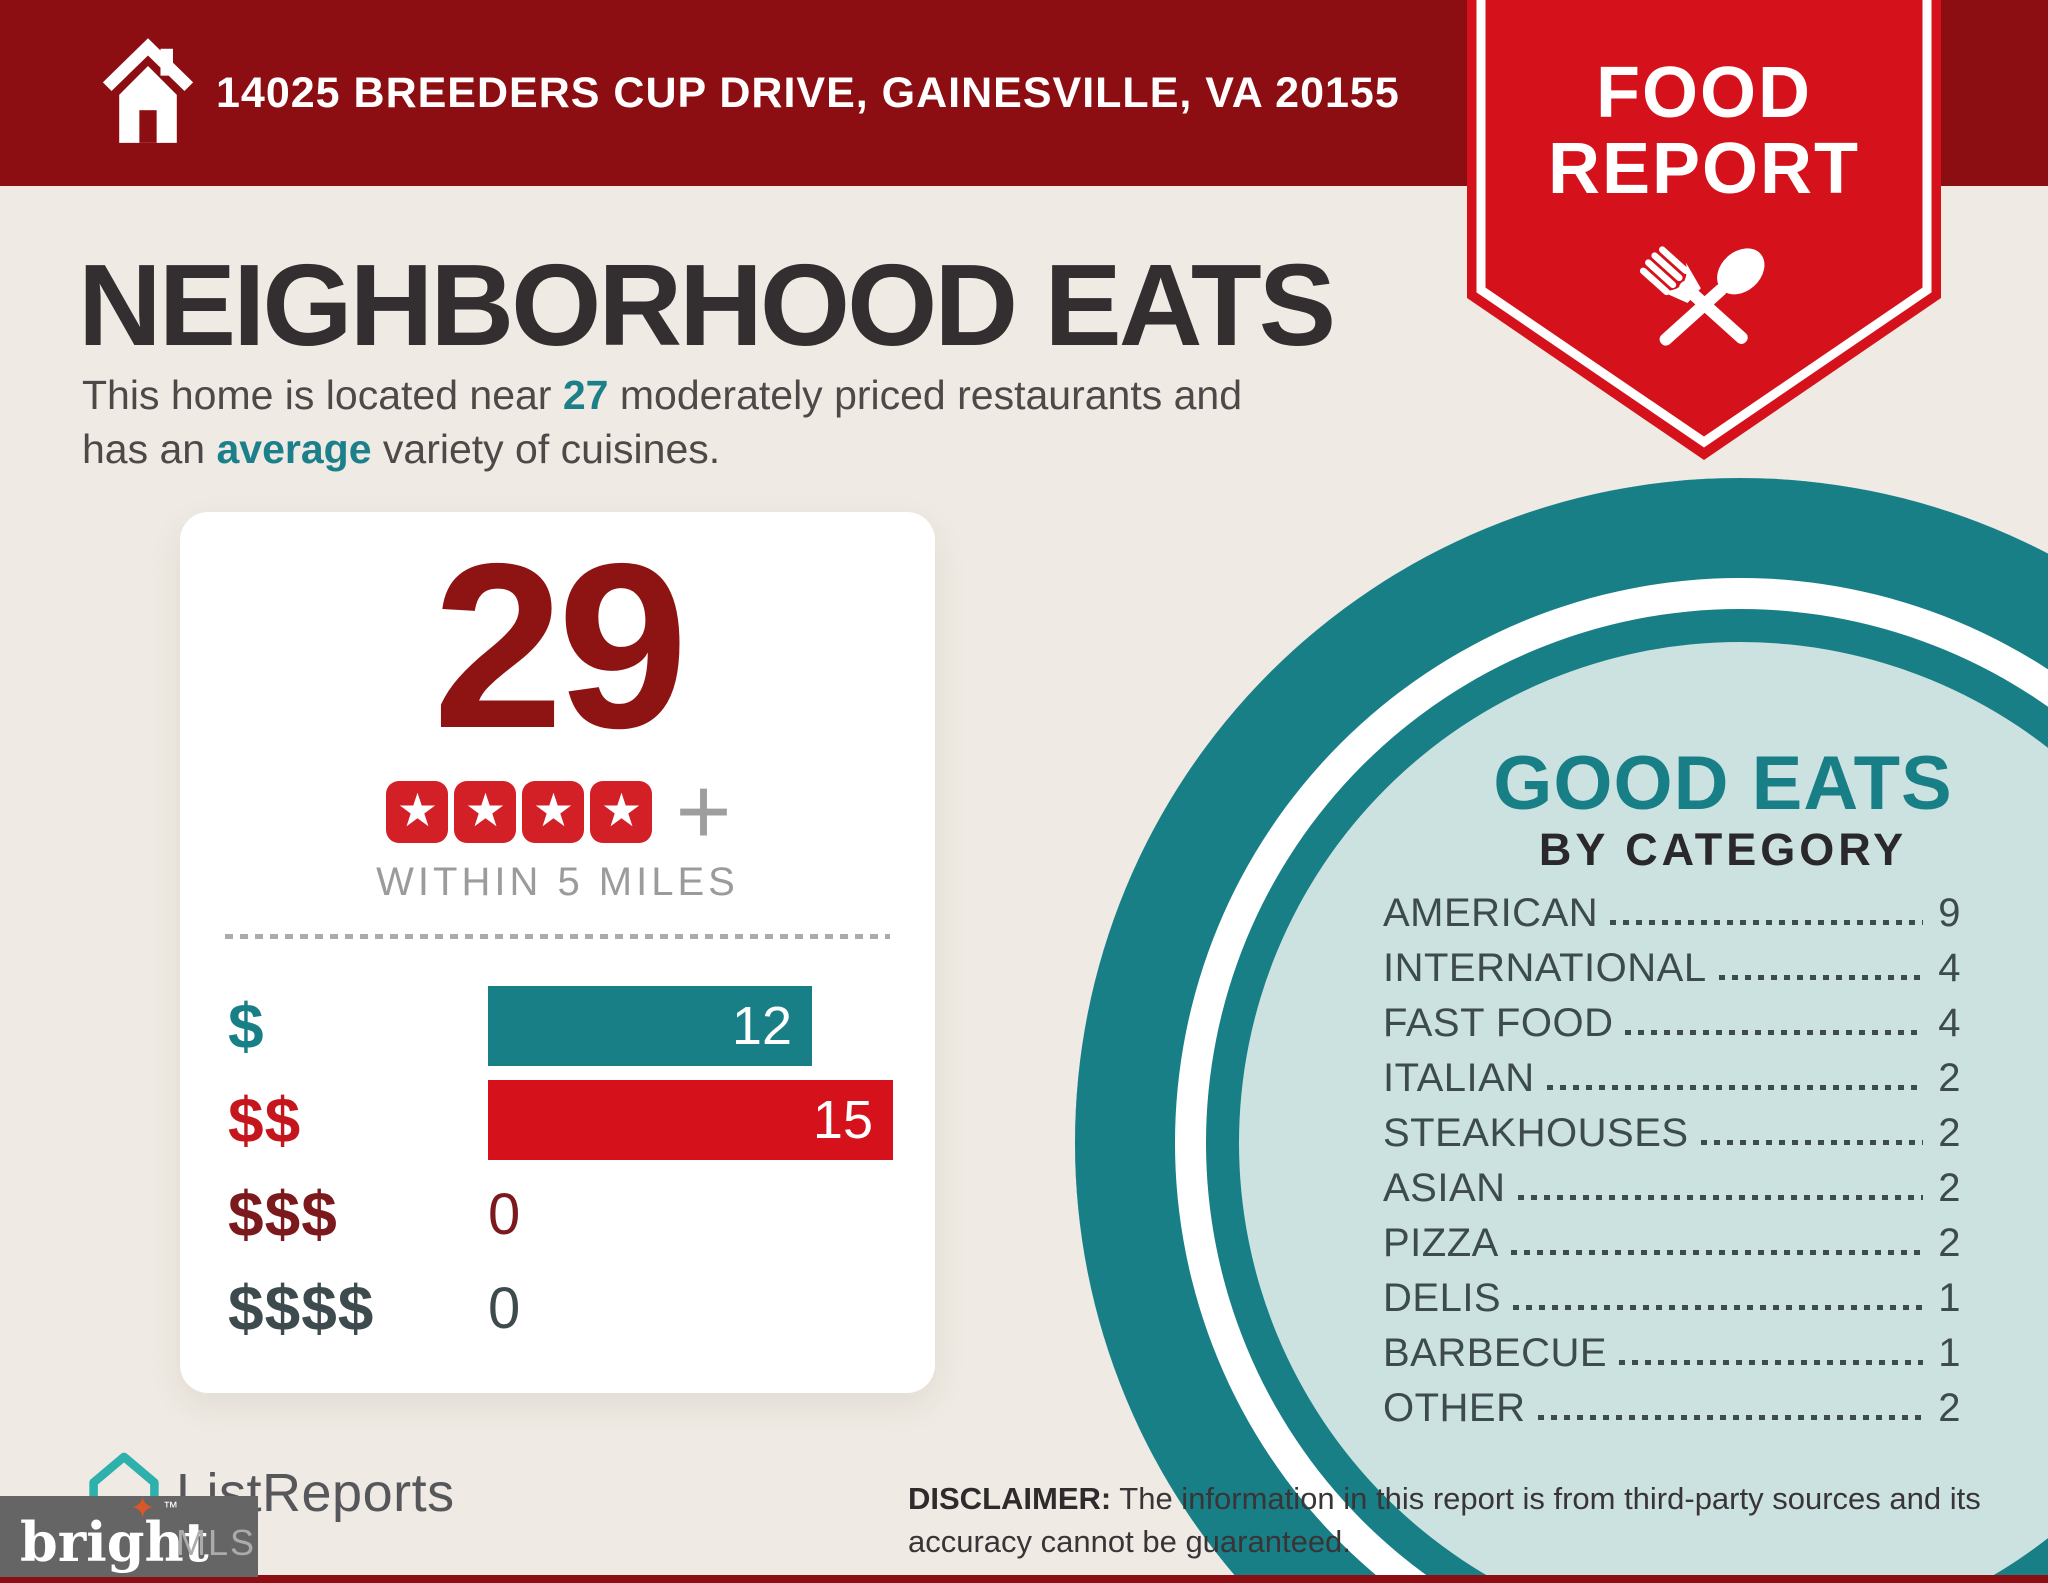 The image size is (2048, 1583). I want to click on disclaimer-label: DISCLAIMER:, so click(1010, 1498).